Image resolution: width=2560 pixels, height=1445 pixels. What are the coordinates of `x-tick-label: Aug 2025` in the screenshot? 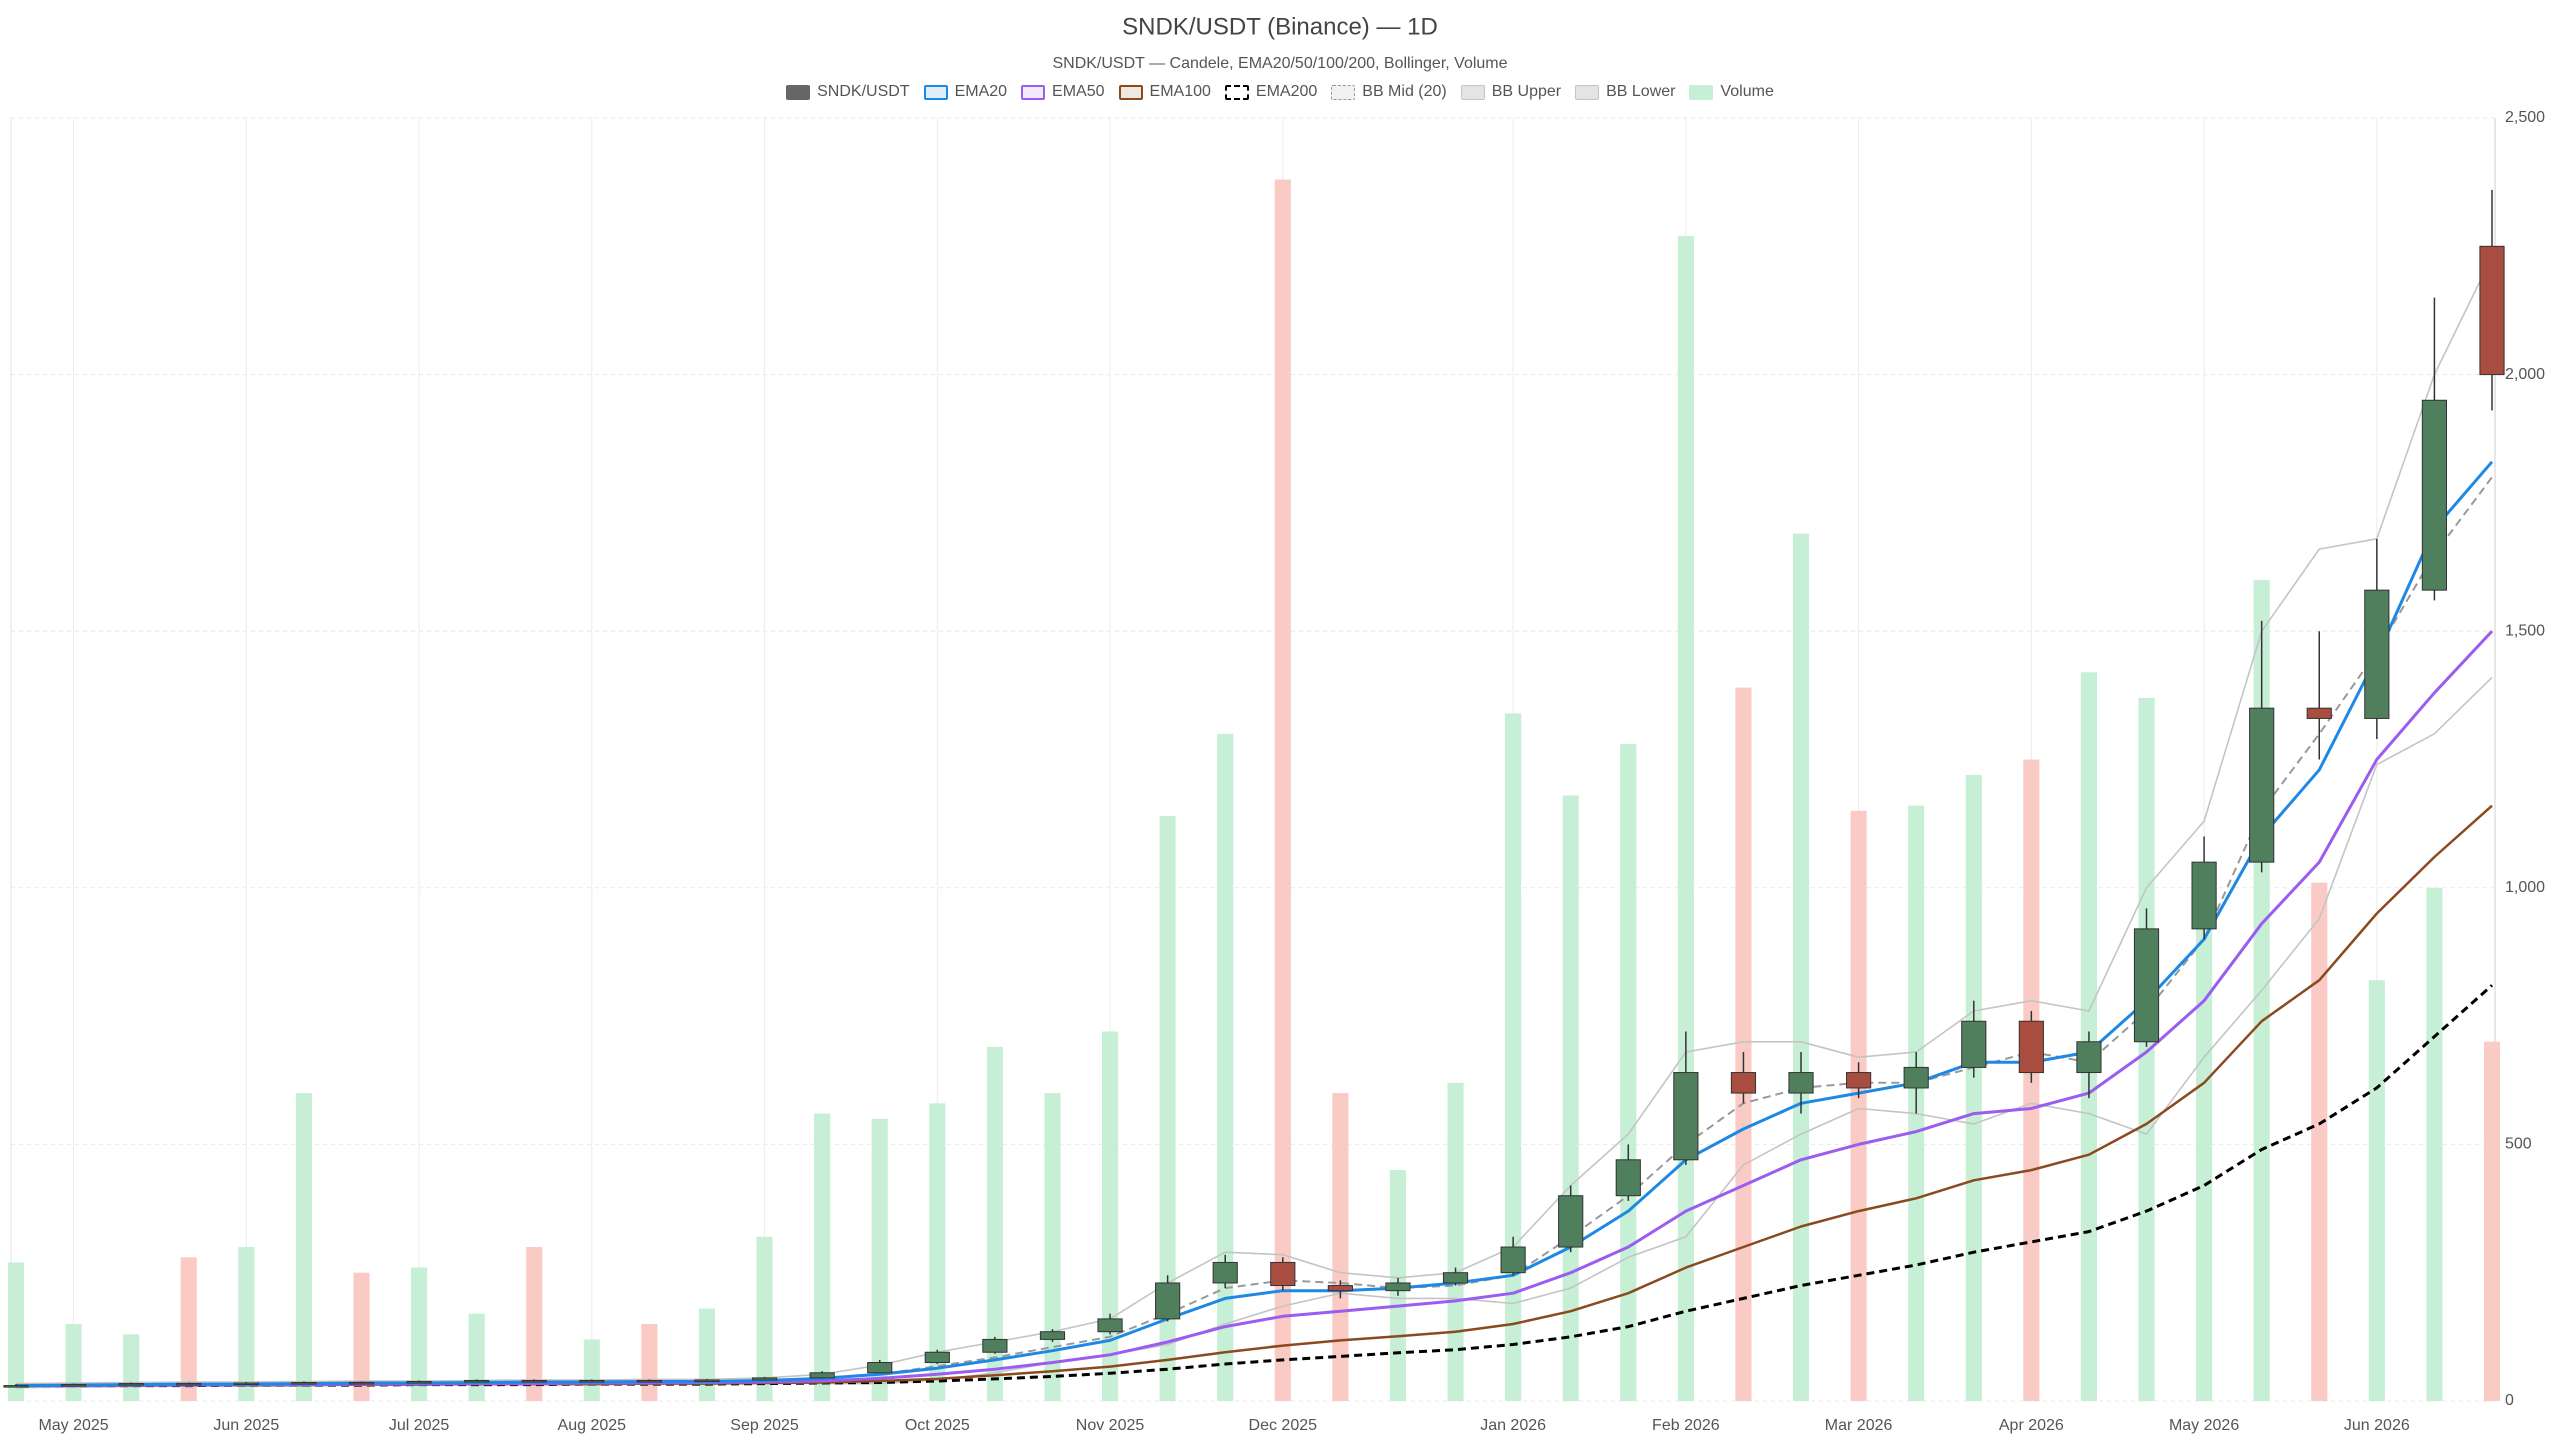 It's located at (592, 1425).